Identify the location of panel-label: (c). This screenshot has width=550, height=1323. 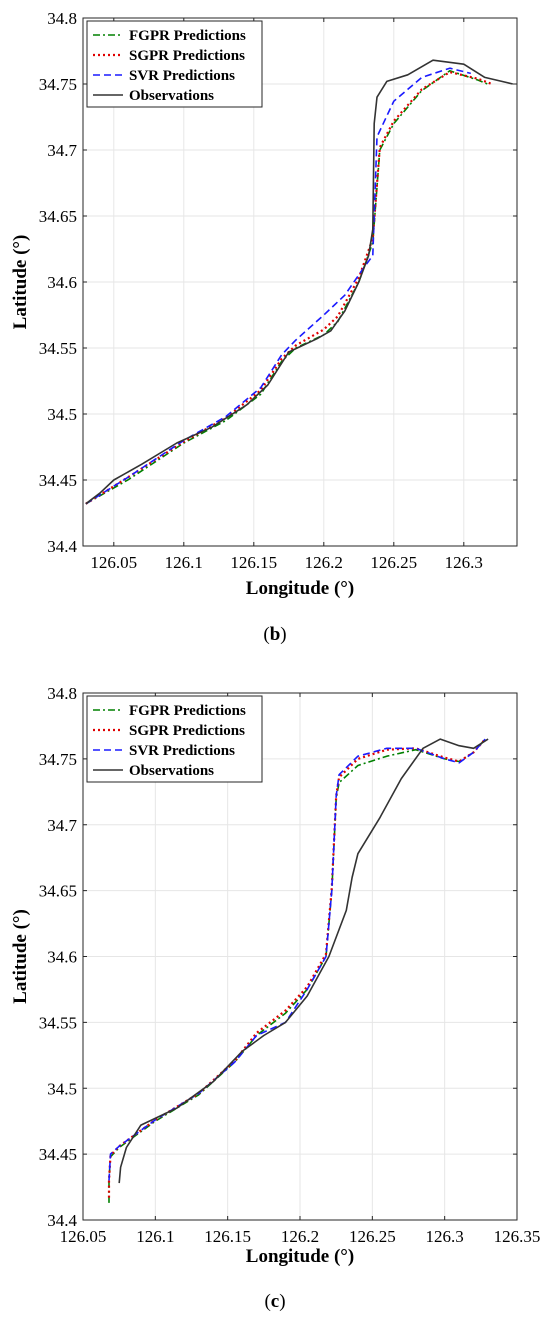
(274, 1301).